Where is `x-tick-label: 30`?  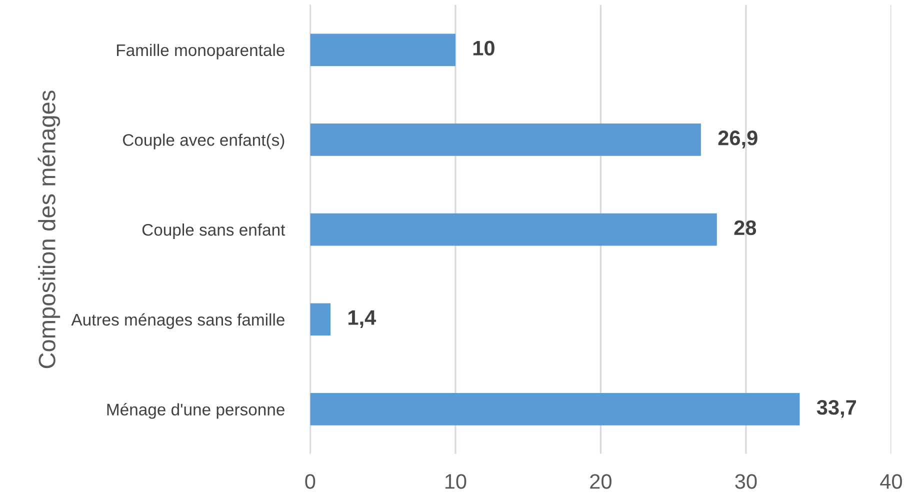 x-tick-label: 30 is located at coordinates (746, 481).